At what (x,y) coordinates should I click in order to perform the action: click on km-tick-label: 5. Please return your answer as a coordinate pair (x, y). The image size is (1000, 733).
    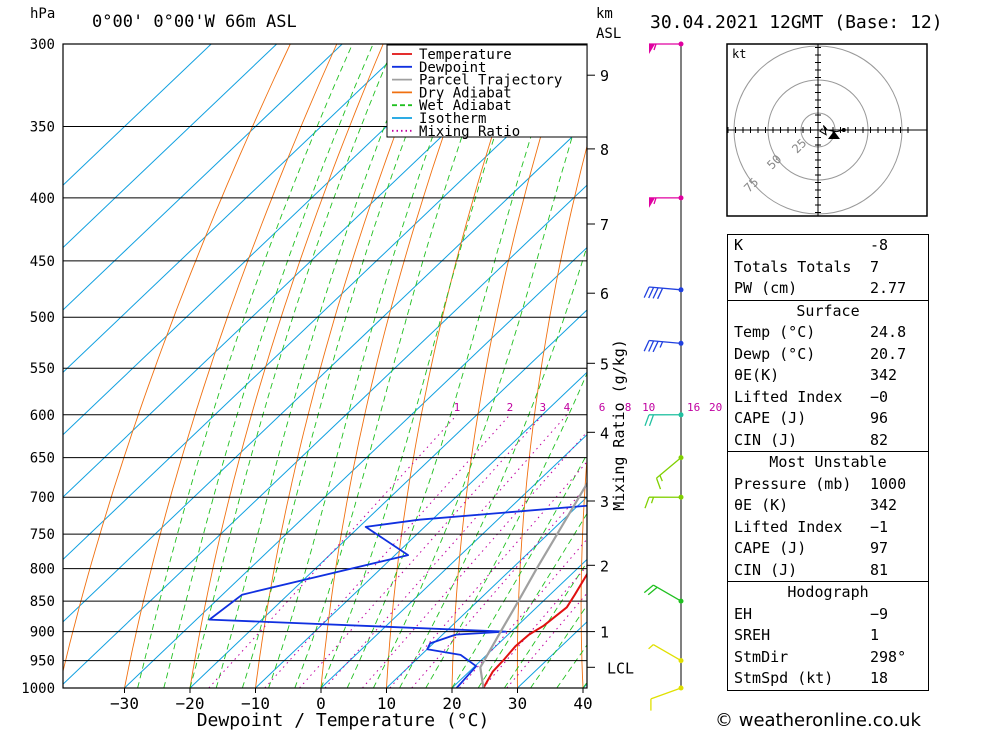
    Looking at the image, I should click on (604, 364).